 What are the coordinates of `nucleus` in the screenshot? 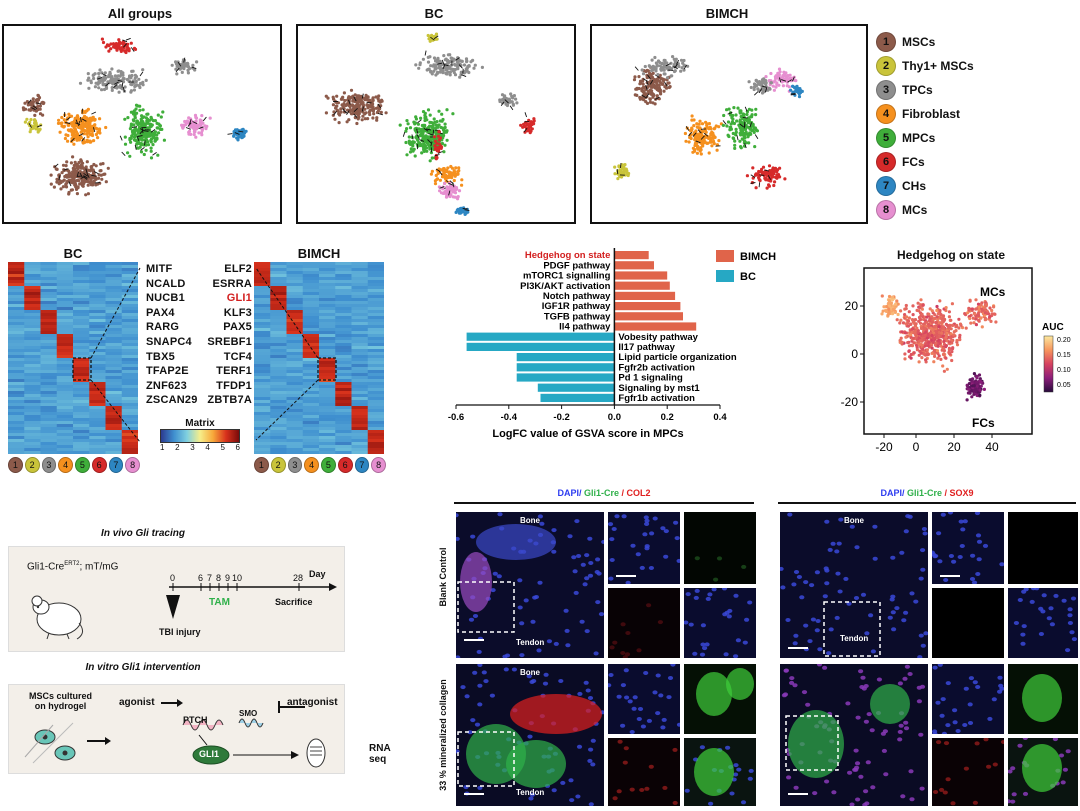 It's located at (479, 651).